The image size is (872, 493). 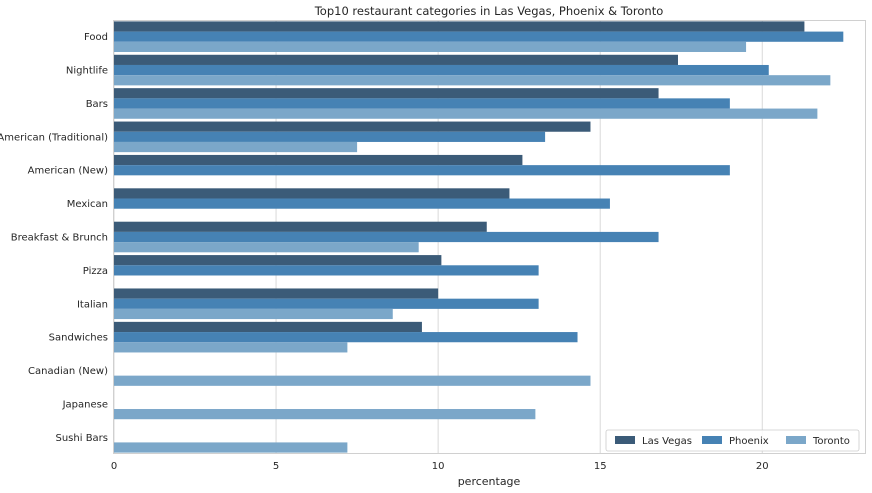 I want to click on x-tick-label: 0, so click(x=114, y=466).